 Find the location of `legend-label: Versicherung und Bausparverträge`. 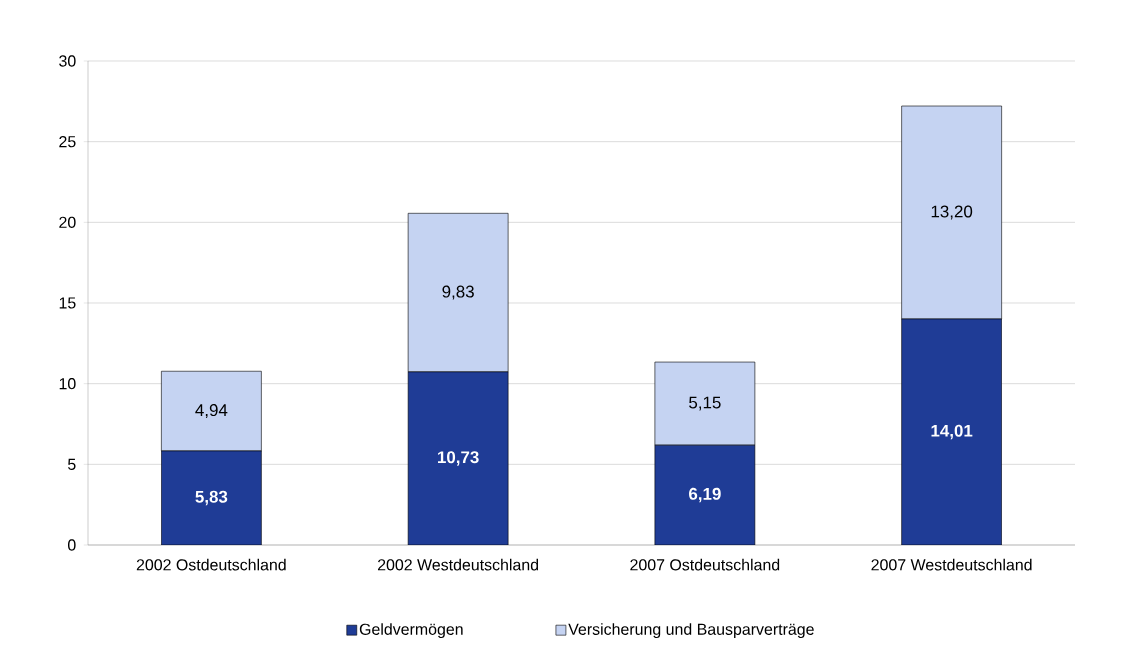

legend-label: Versicherung und Bausparverträge is located at coordinates (691, 631).